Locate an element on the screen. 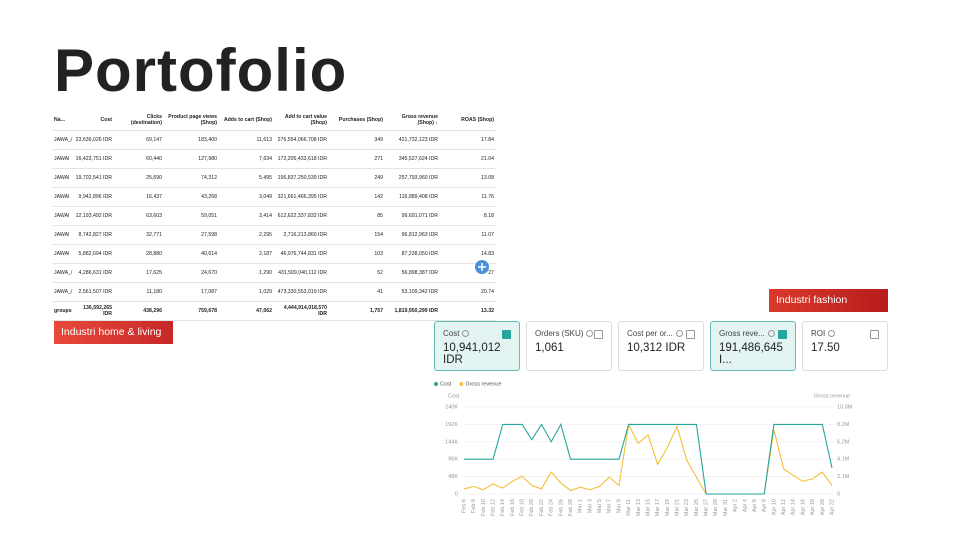 The height and width of the screenshot is (540, 960). y2-tick-label: 10.3M is located at coordinates (845, 407).